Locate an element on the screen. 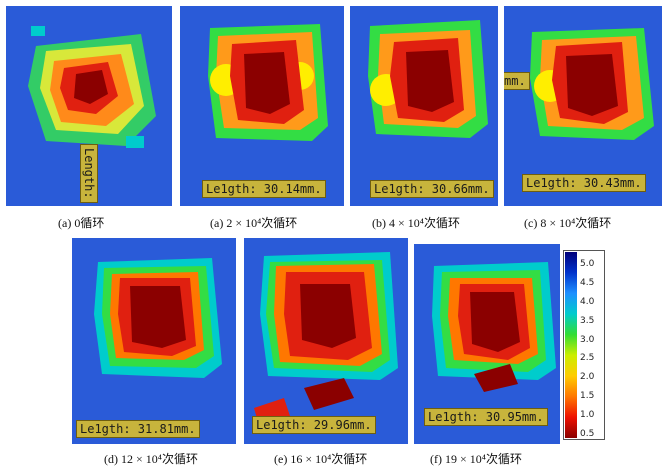  length-label-19e4: Le1gth: 30.95mm. is located at coordinates (486, 417).